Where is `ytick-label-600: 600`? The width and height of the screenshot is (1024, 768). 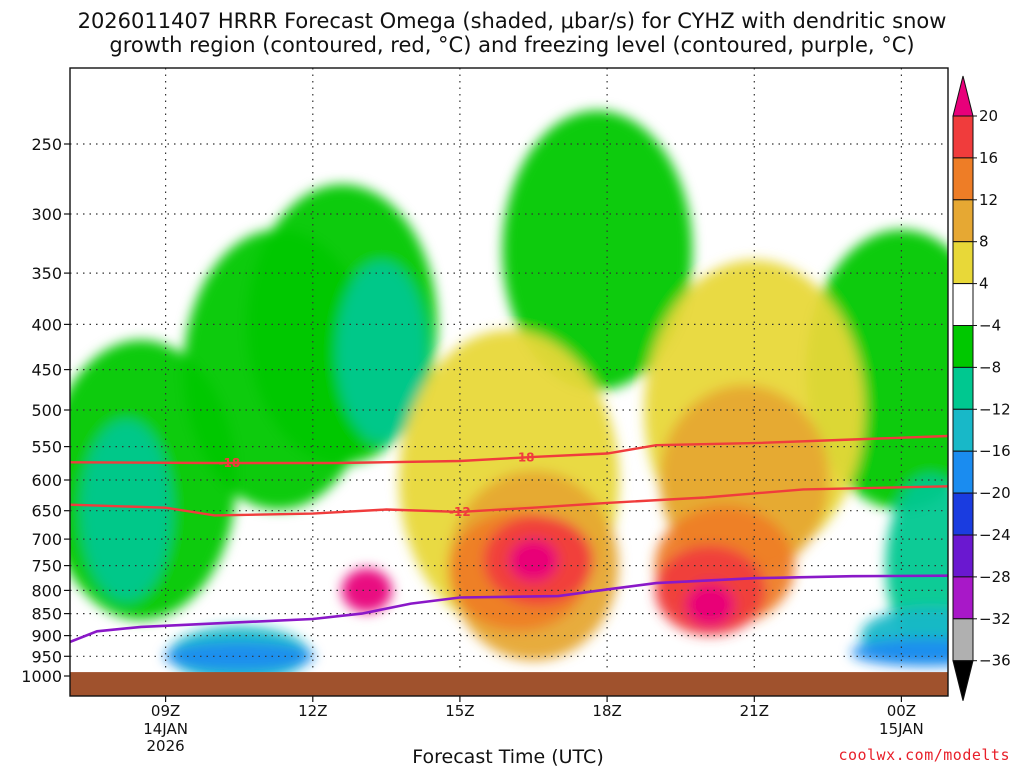
ytick-label-600: 600 is located at coordinates (46, 480).